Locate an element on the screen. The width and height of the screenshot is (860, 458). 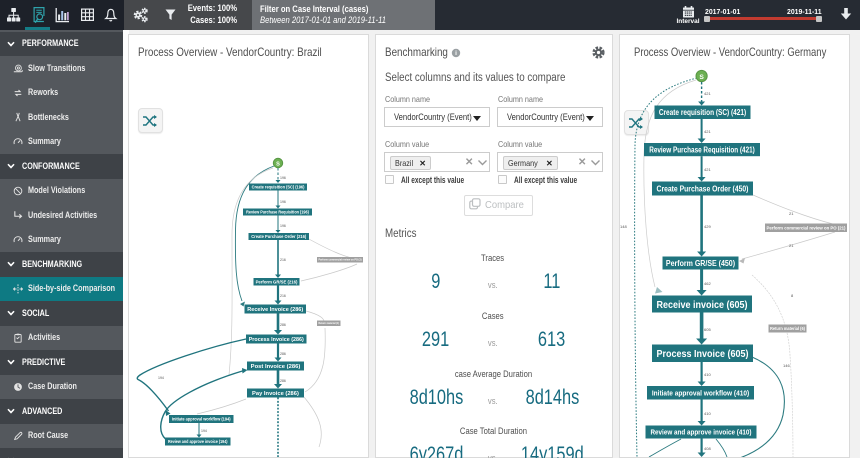
svg-text: Perform GR/SE (216) is located at coordinates (277, 281).